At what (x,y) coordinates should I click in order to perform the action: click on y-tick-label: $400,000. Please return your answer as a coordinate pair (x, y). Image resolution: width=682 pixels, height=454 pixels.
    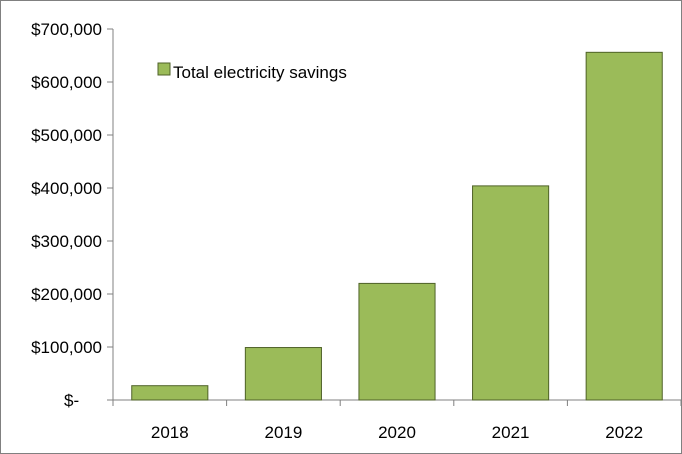
    Looking at the image, I should click on (66, 188).